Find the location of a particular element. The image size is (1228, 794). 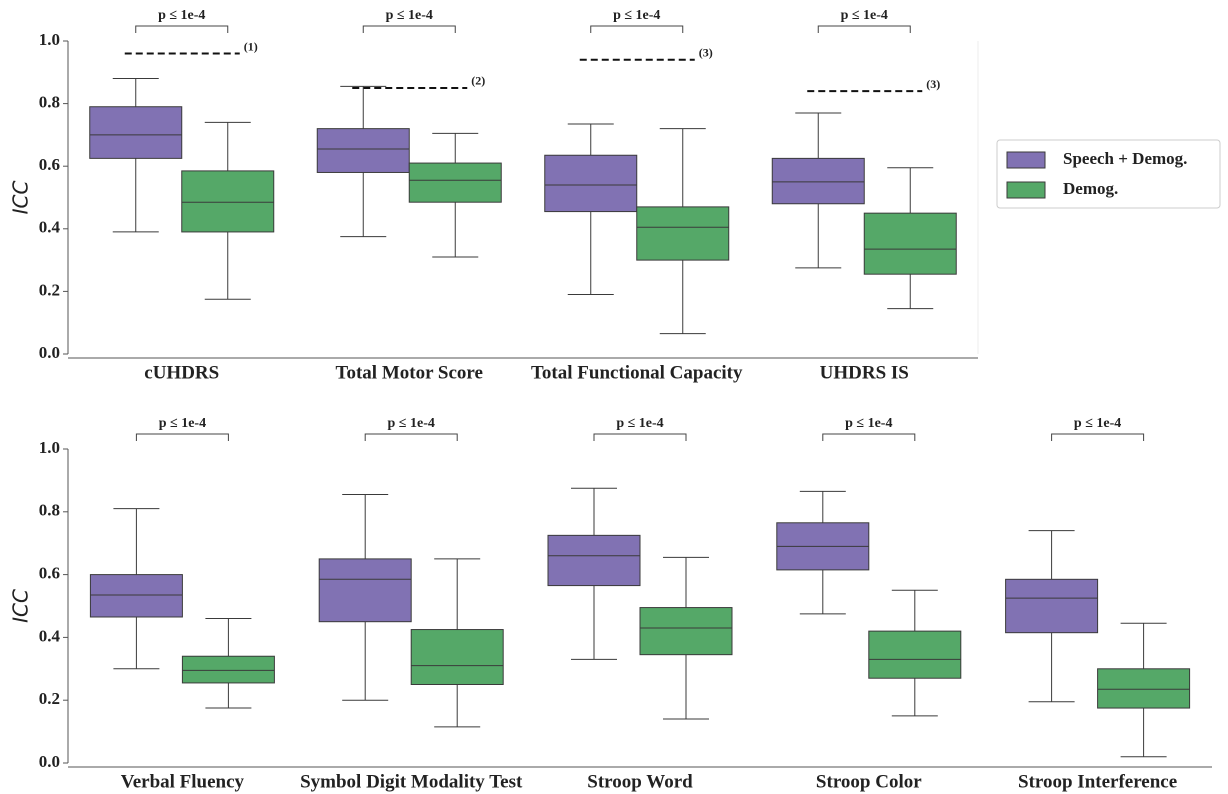

x-tick-label: Symbol Digit Modality Test is located at coordinates (411, 781).